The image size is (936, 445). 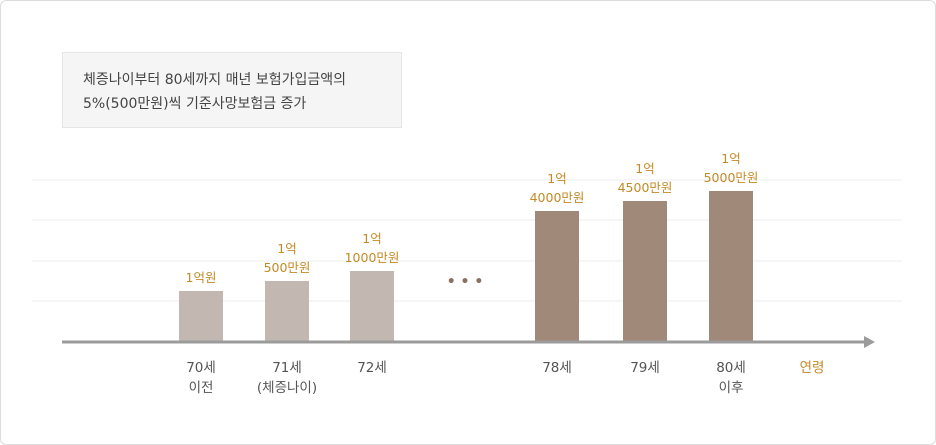 I want to click on data-label: 4000만원, so click(x=557, y=197).